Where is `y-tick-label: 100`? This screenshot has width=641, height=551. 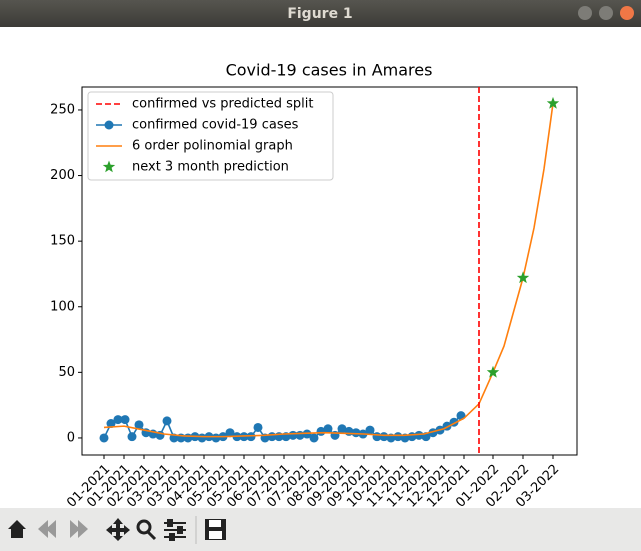 y-tick-label: 100 is located at coordinates (62, 306).